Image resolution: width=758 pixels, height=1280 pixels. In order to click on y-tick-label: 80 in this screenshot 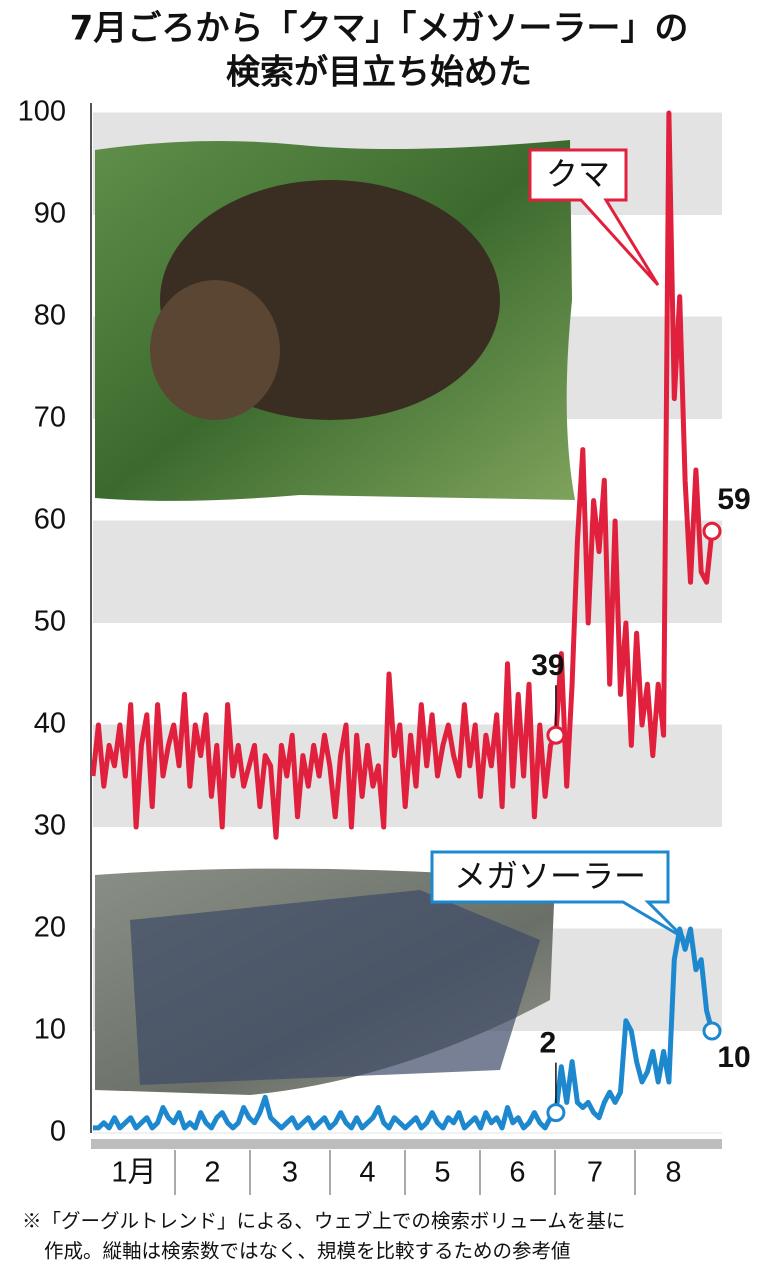, I will do `click(50, 316)`.